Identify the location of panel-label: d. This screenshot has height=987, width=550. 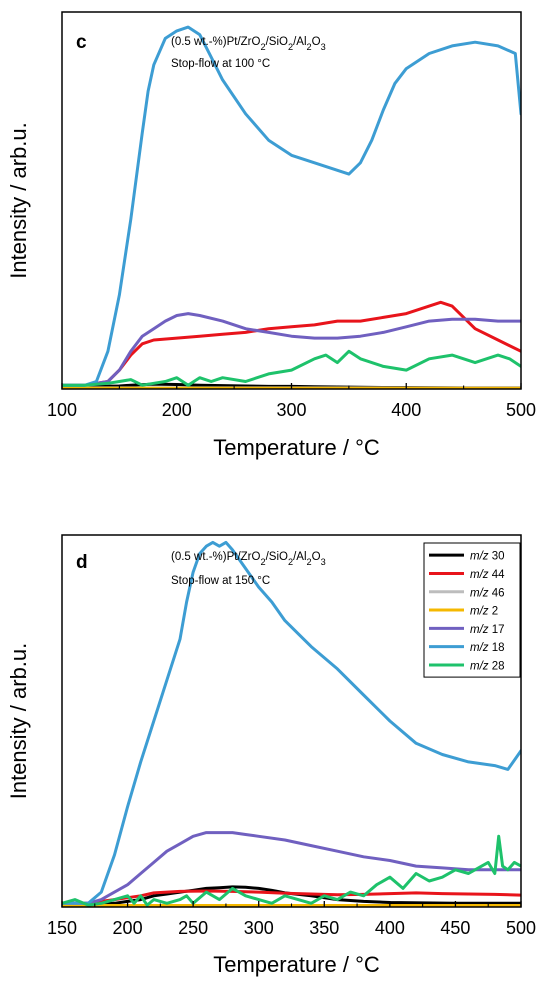
(82, 562).